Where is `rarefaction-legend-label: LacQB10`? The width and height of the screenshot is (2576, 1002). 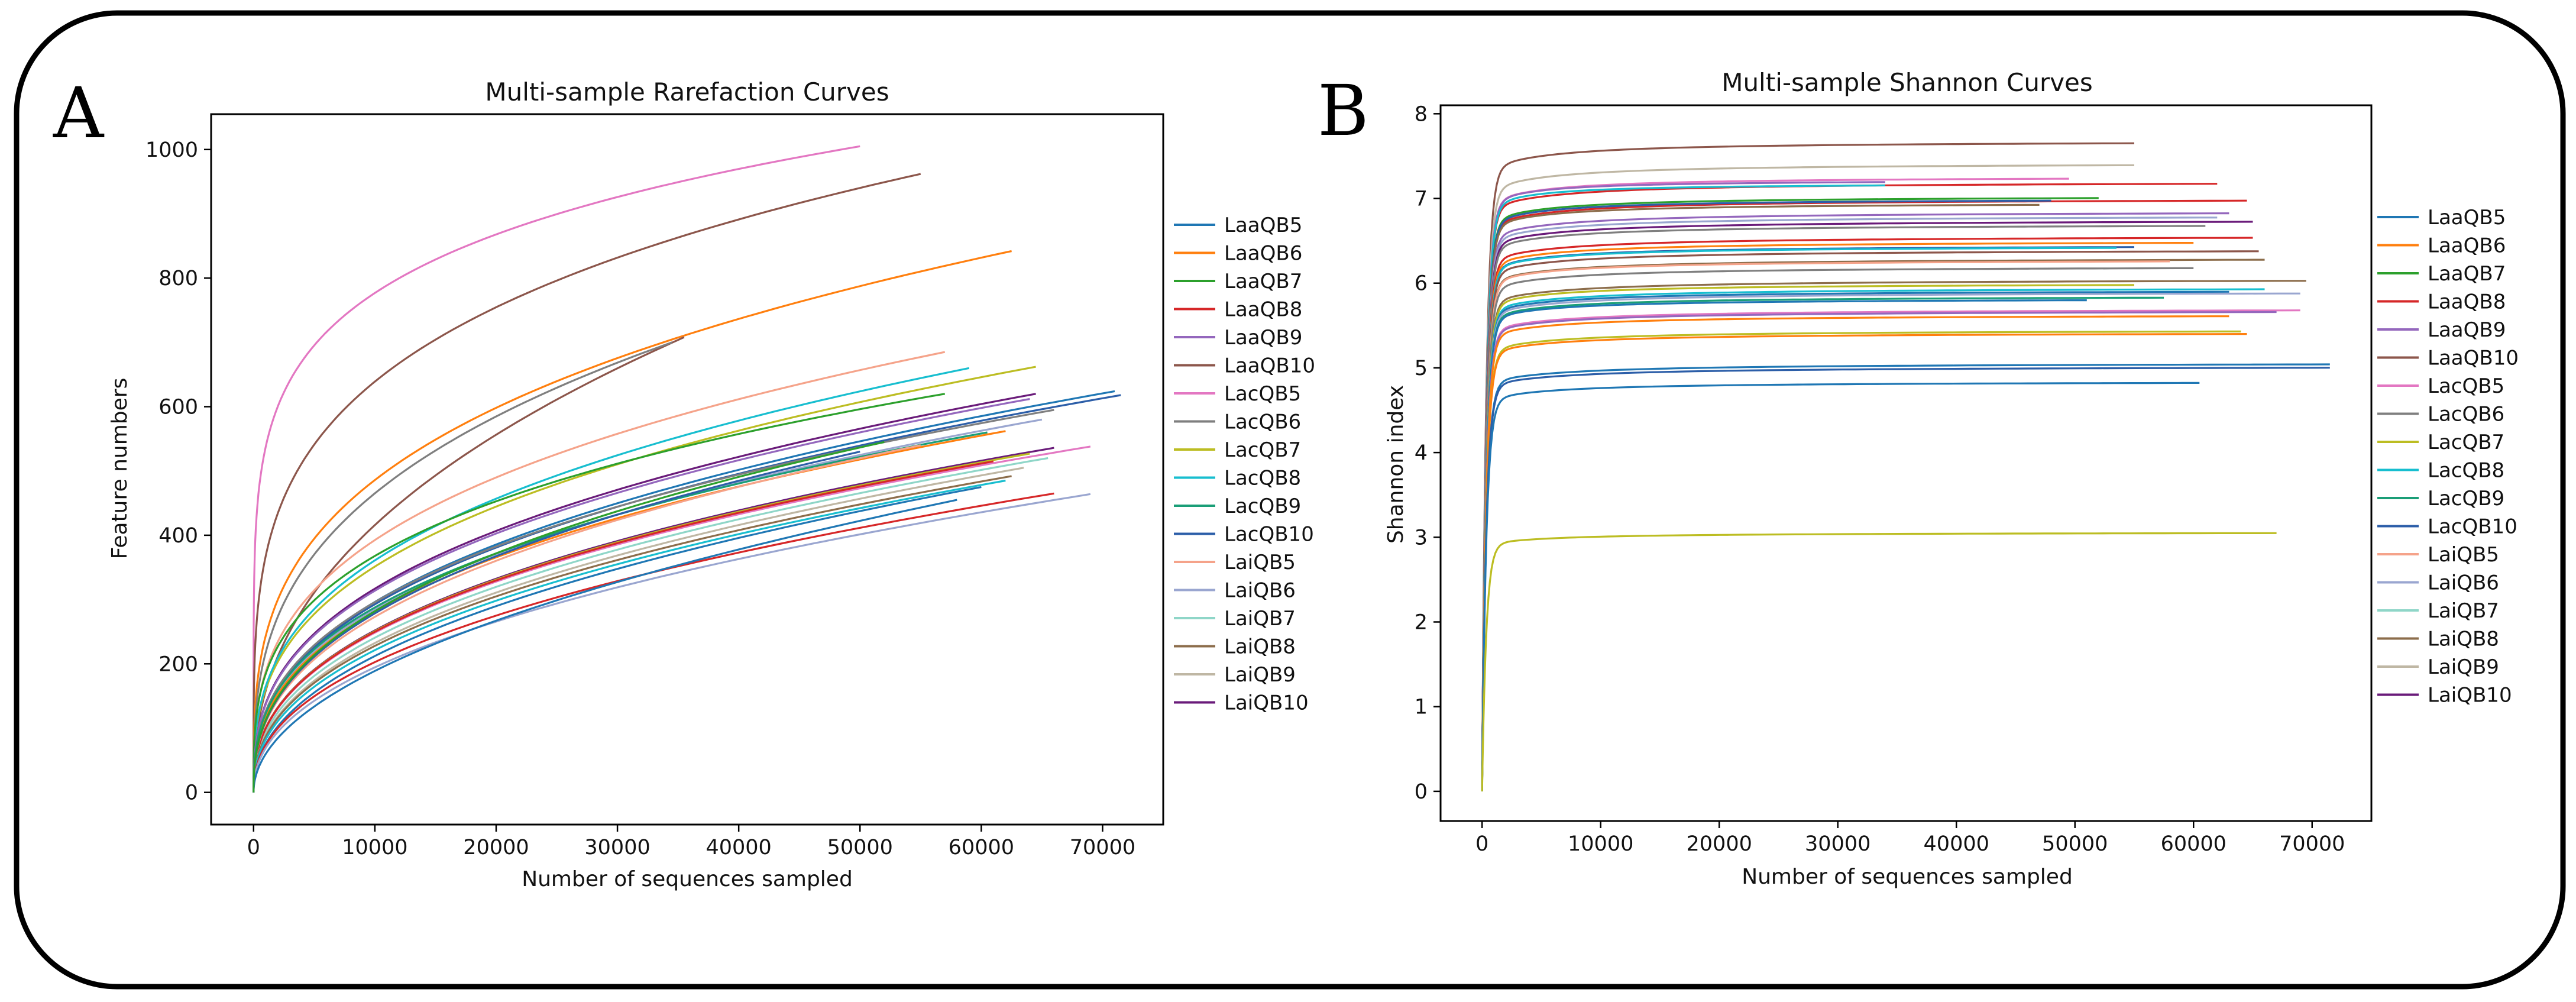 rarefaction-legend-label: LacQB10 is located at coordinates (1269, 535).